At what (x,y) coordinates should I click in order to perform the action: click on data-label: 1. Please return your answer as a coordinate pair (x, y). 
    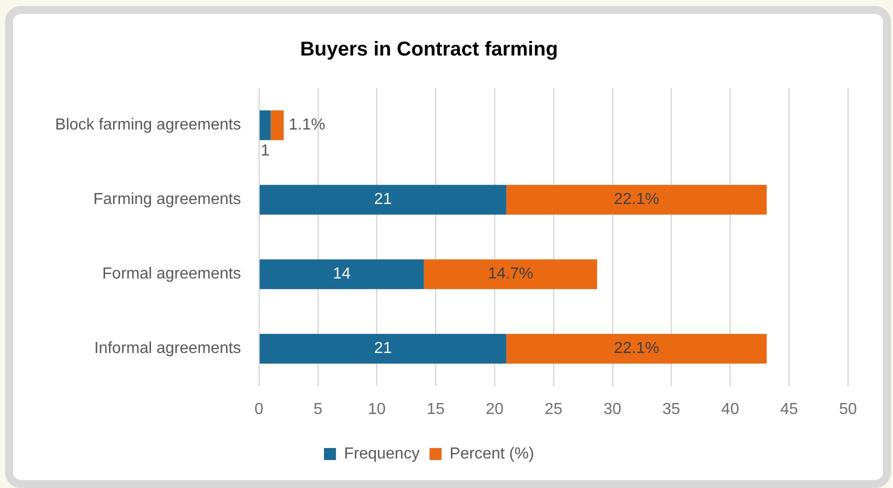
    Looking at the image, I should click on (265, 151).